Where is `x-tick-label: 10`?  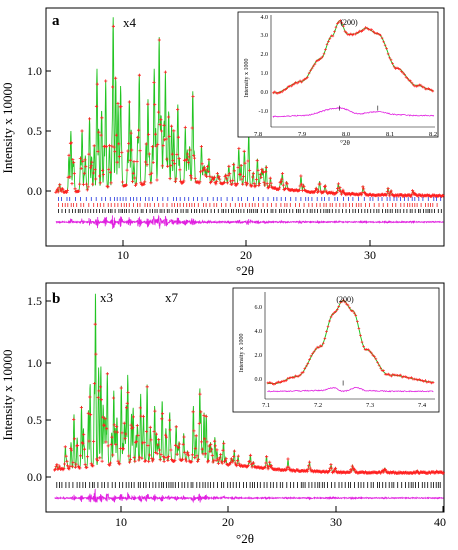 x-tick-label: 10 is located at coordinates (123, 255).